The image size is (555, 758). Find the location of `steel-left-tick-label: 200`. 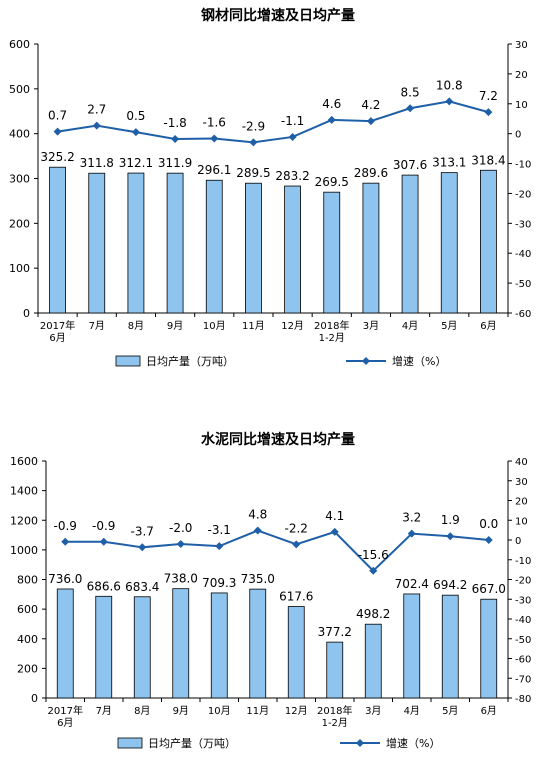

steel-left-tick-label: 200 is located at coordinates (19, 223).